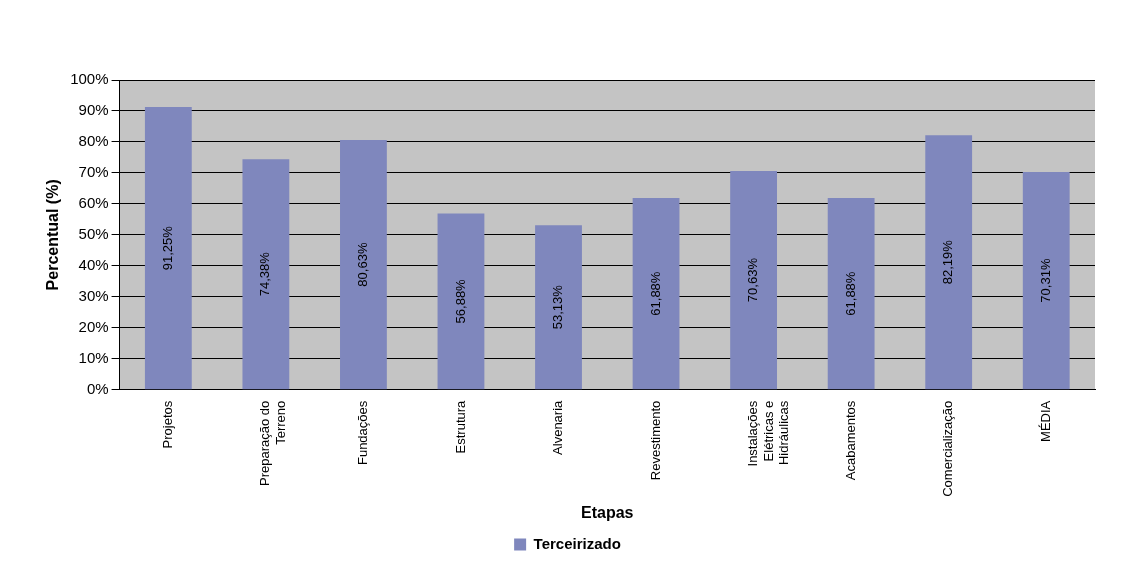 The width and height of the screenshot is (1125, 567). What do you see at coordinates (948, 448) in the screenshot?
I see `x-tick-label: Comercialização` at bounding box center [948, 448].